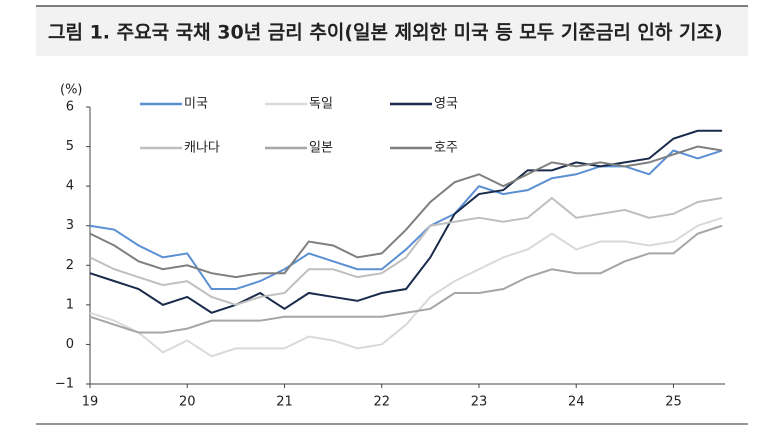 The height and width of the screenshot is (431, 781). Describe the element at coordinates (90, 402) in the screenshot. I see `x-tick-label: 19` at that location.